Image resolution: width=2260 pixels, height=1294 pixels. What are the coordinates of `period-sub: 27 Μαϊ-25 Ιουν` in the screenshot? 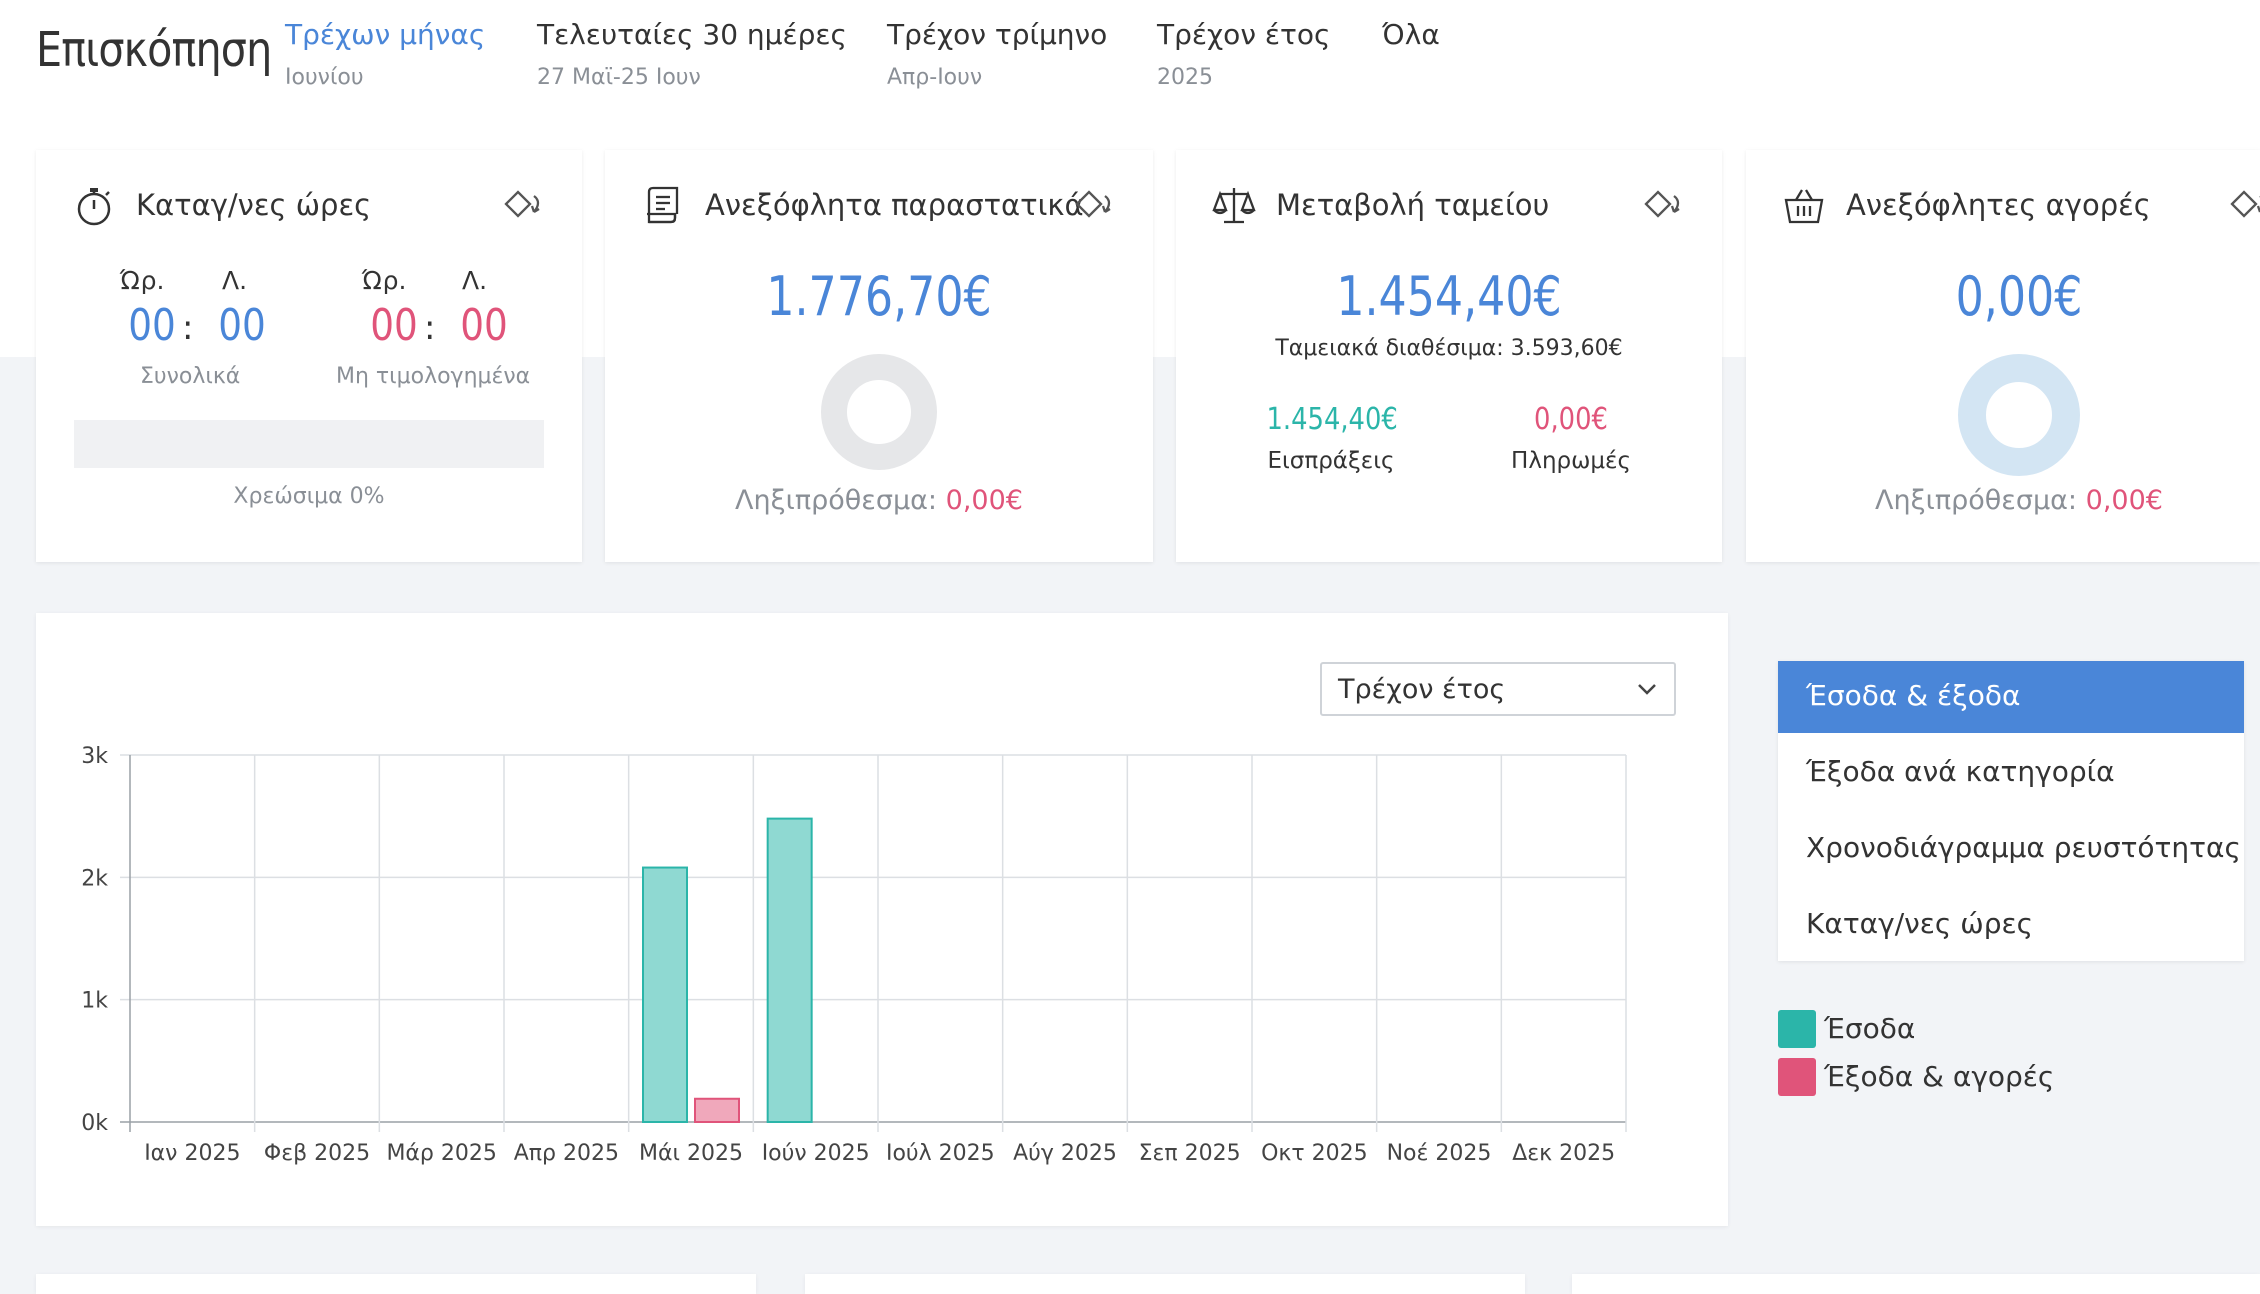 It's located at (619, 77).